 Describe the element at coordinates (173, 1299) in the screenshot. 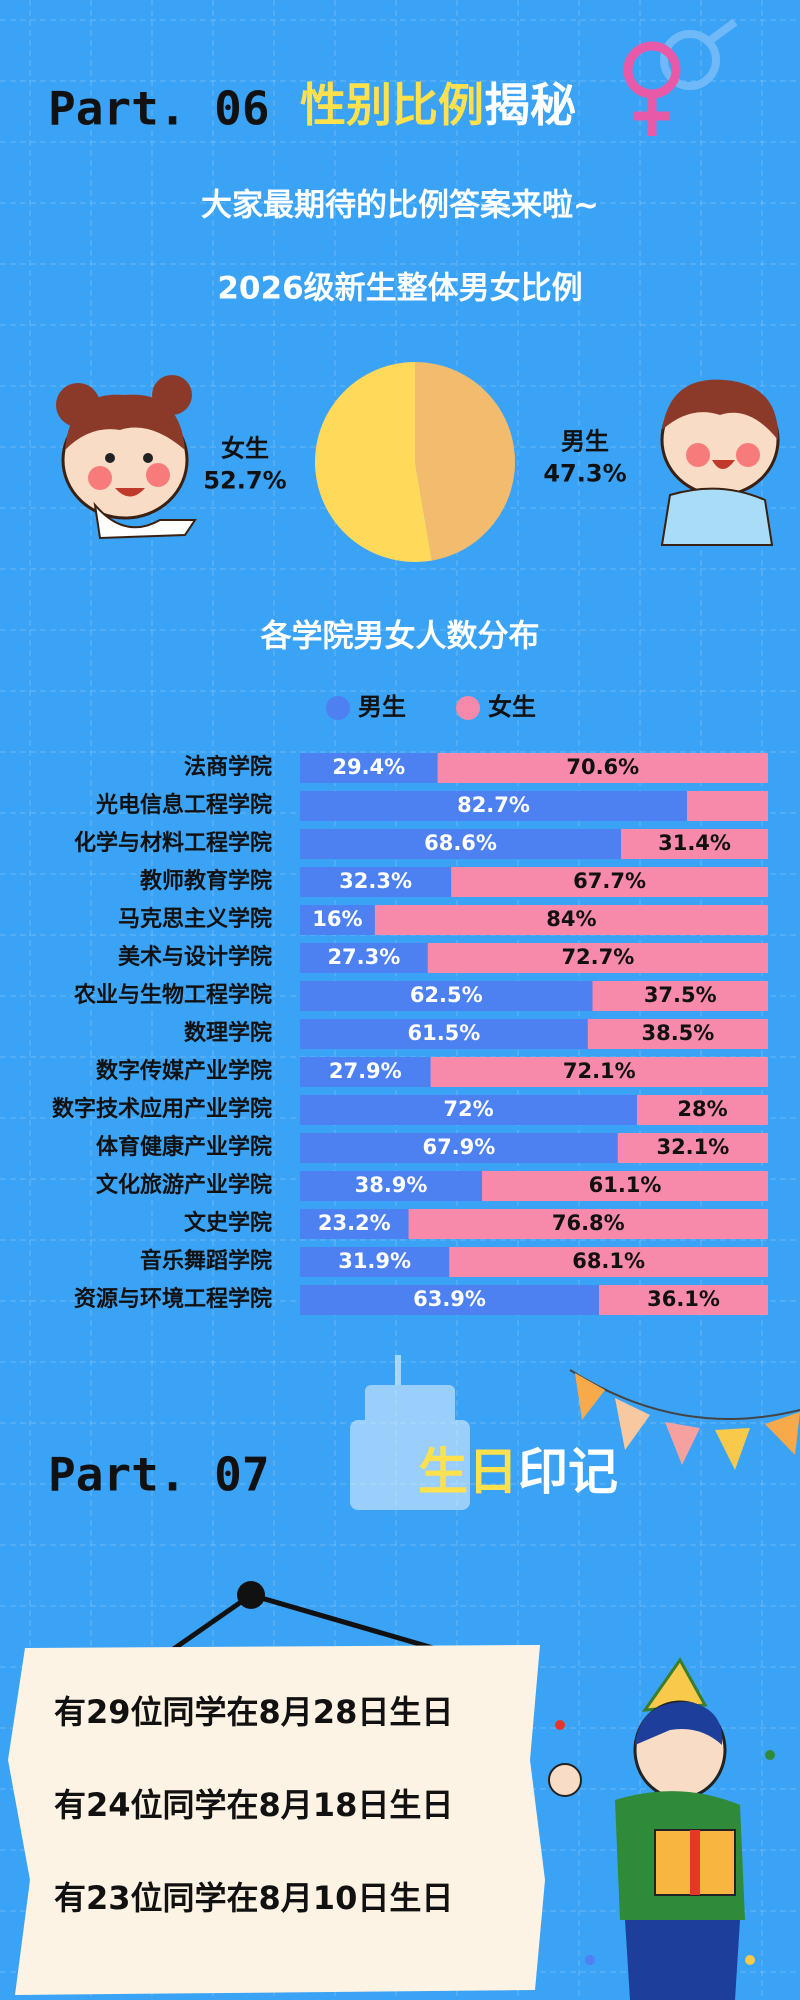

I see `category-label: 资源与环境工程学院` at that location.